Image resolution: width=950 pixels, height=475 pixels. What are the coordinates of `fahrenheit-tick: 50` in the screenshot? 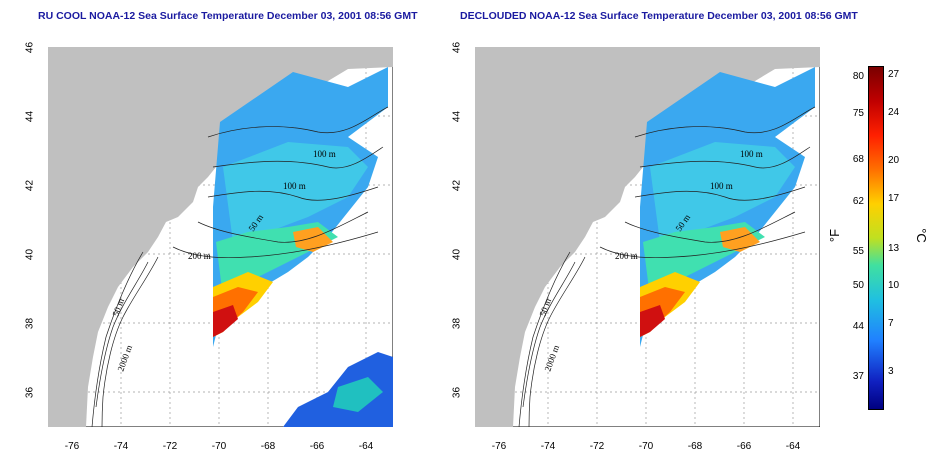 It's located at (858, 285).